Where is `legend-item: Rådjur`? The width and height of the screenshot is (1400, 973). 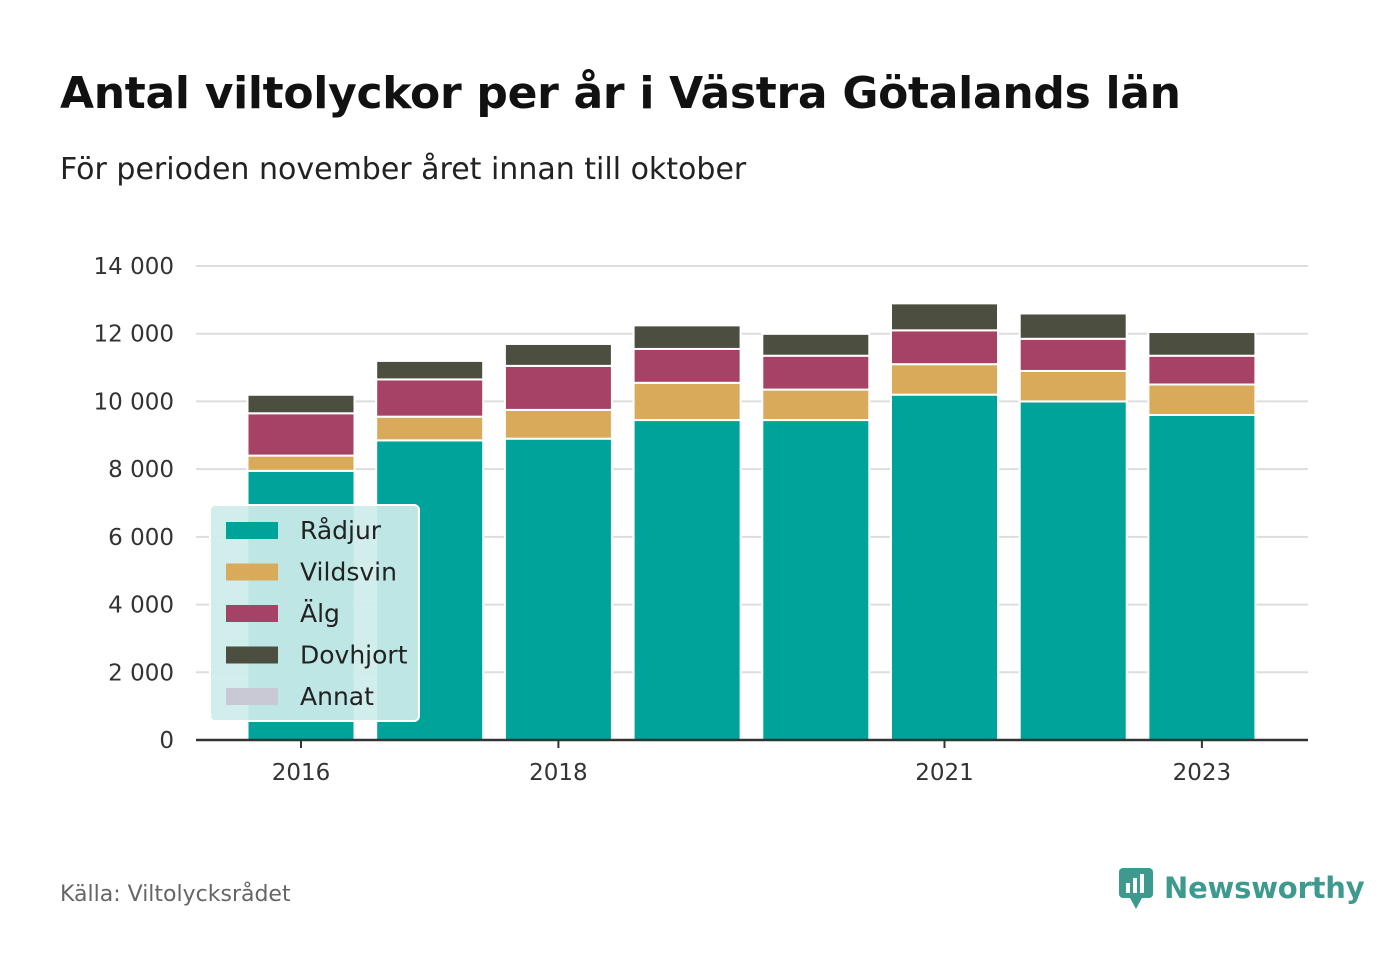 legend-item: Rådjur is located at coordinates (304, 530).